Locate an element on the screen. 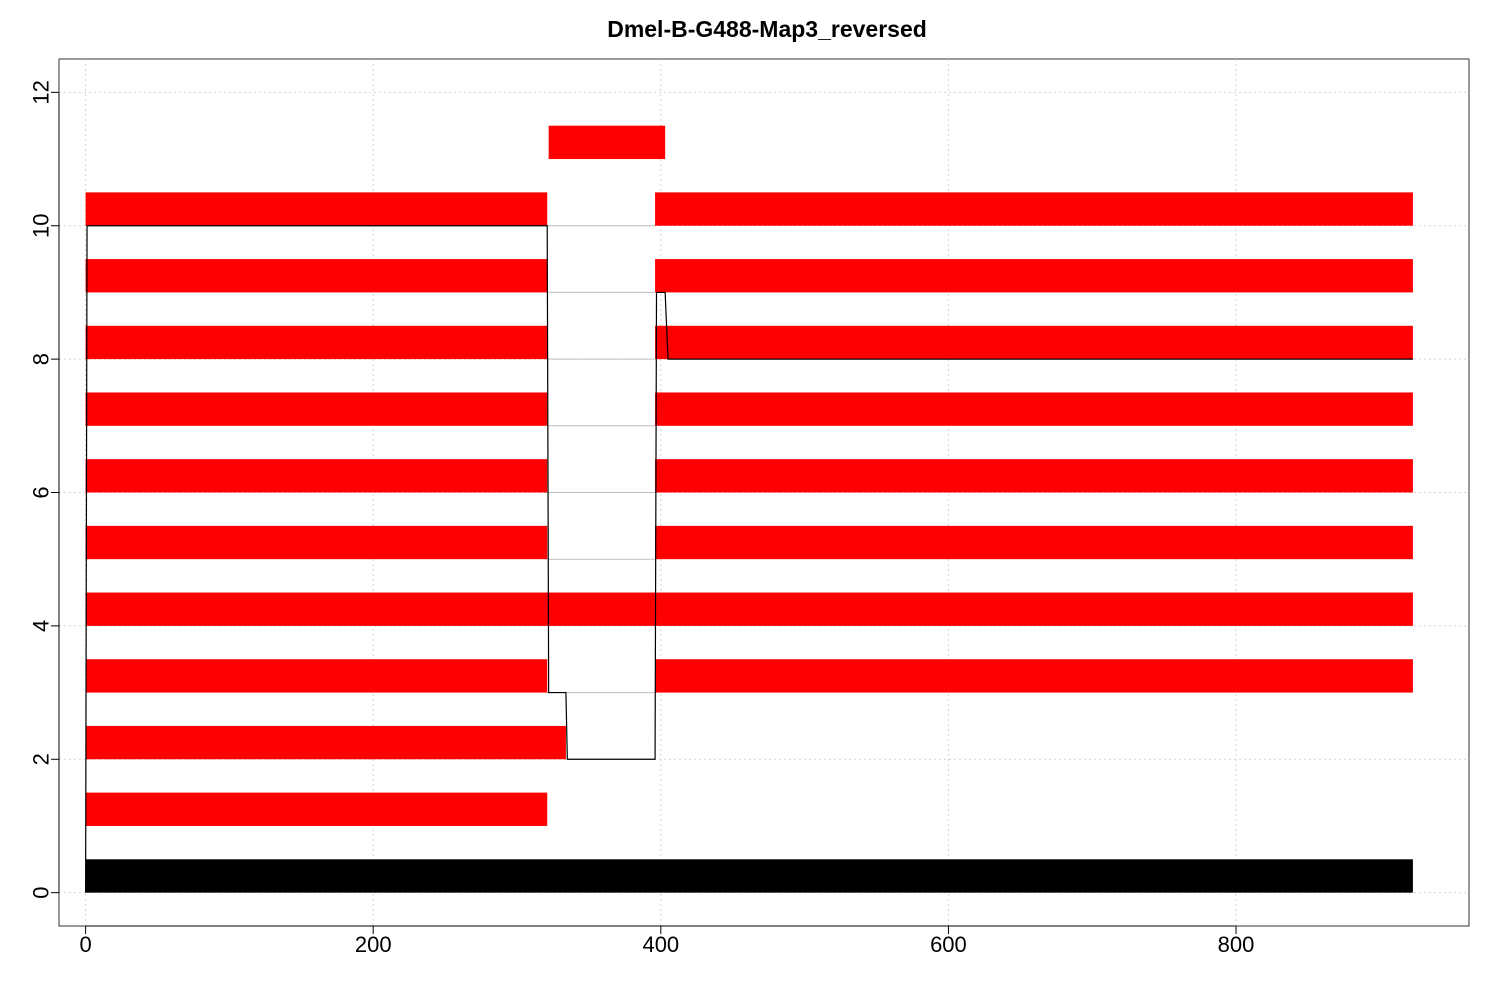  y-tick-label: 4 is located at coordinates (41, 626).